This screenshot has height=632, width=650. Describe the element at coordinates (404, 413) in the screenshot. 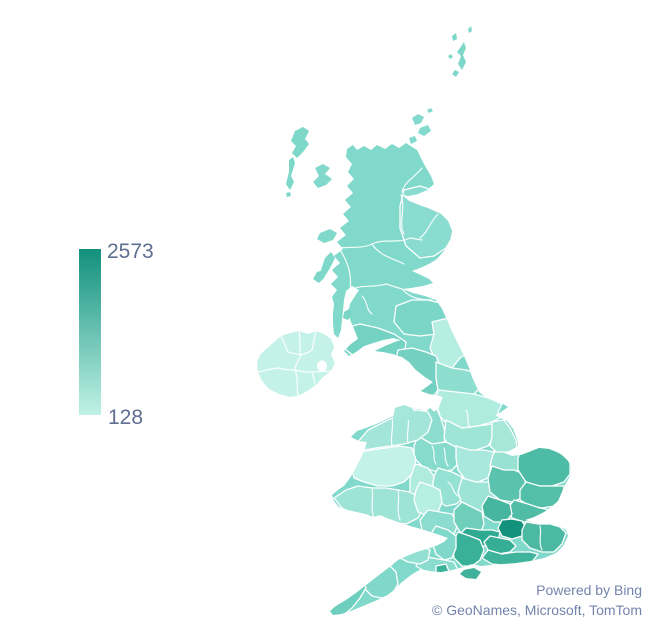

I see `anglesey-island` at that location.